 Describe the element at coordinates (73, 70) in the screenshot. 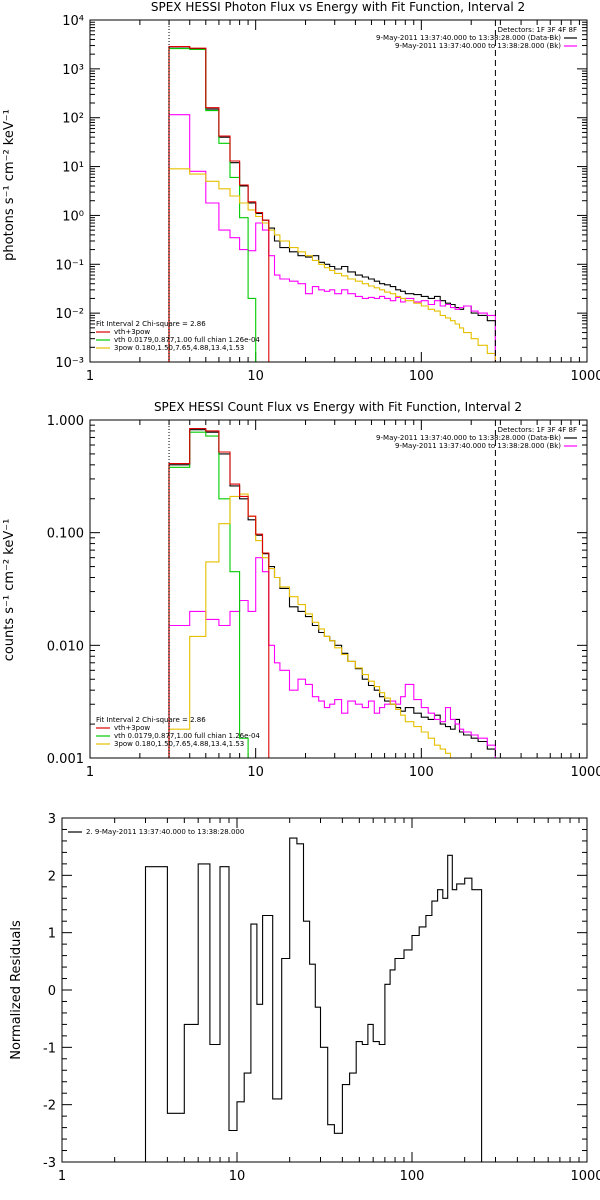

I see `y-tick-label: 10³` at that location.